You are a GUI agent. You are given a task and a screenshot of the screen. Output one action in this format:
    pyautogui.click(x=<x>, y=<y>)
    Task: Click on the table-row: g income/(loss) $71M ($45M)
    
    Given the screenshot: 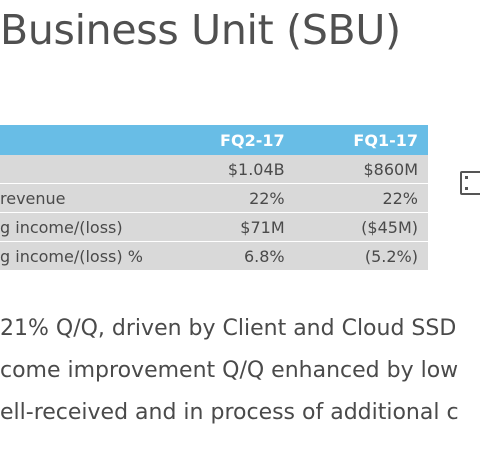 What is the action you would take?
    pyautogui.click(x=214, y=227)
    